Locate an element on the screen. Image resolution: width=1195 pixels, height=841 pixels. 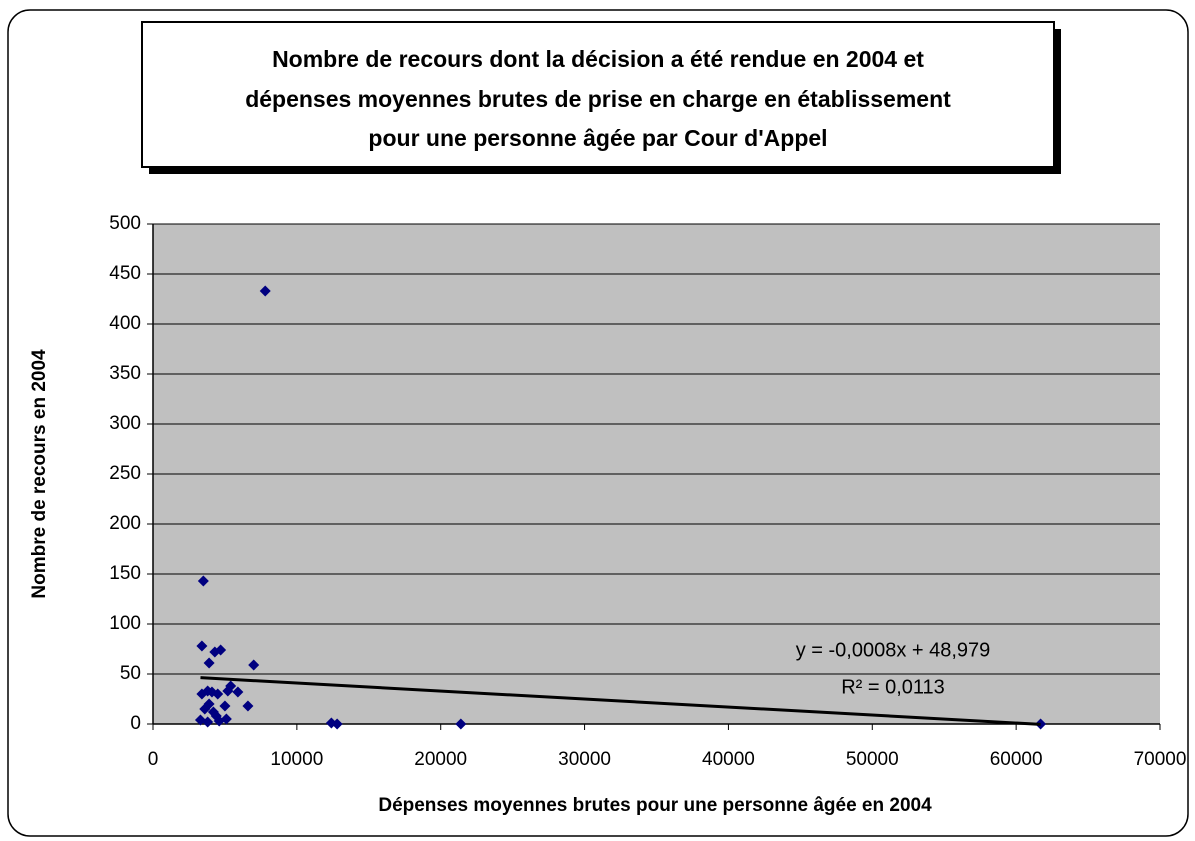
y-tick-label: 50 is located at coordinates (130, 673).